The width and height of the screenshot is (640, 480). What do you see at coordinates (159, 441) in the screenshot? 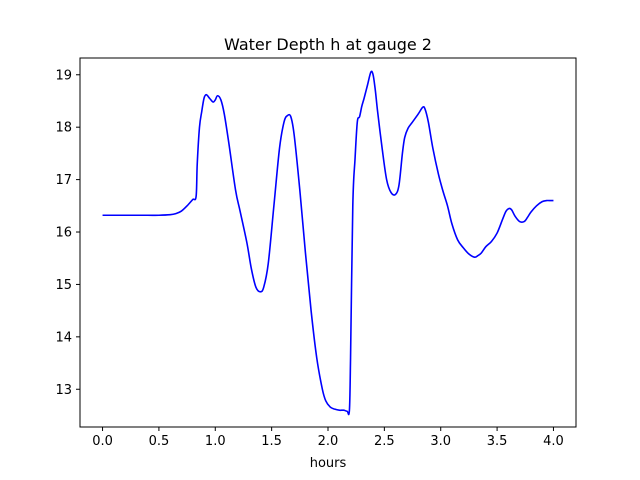
I see `x-tick-label: 0.5` at bounding box center [159, 441].